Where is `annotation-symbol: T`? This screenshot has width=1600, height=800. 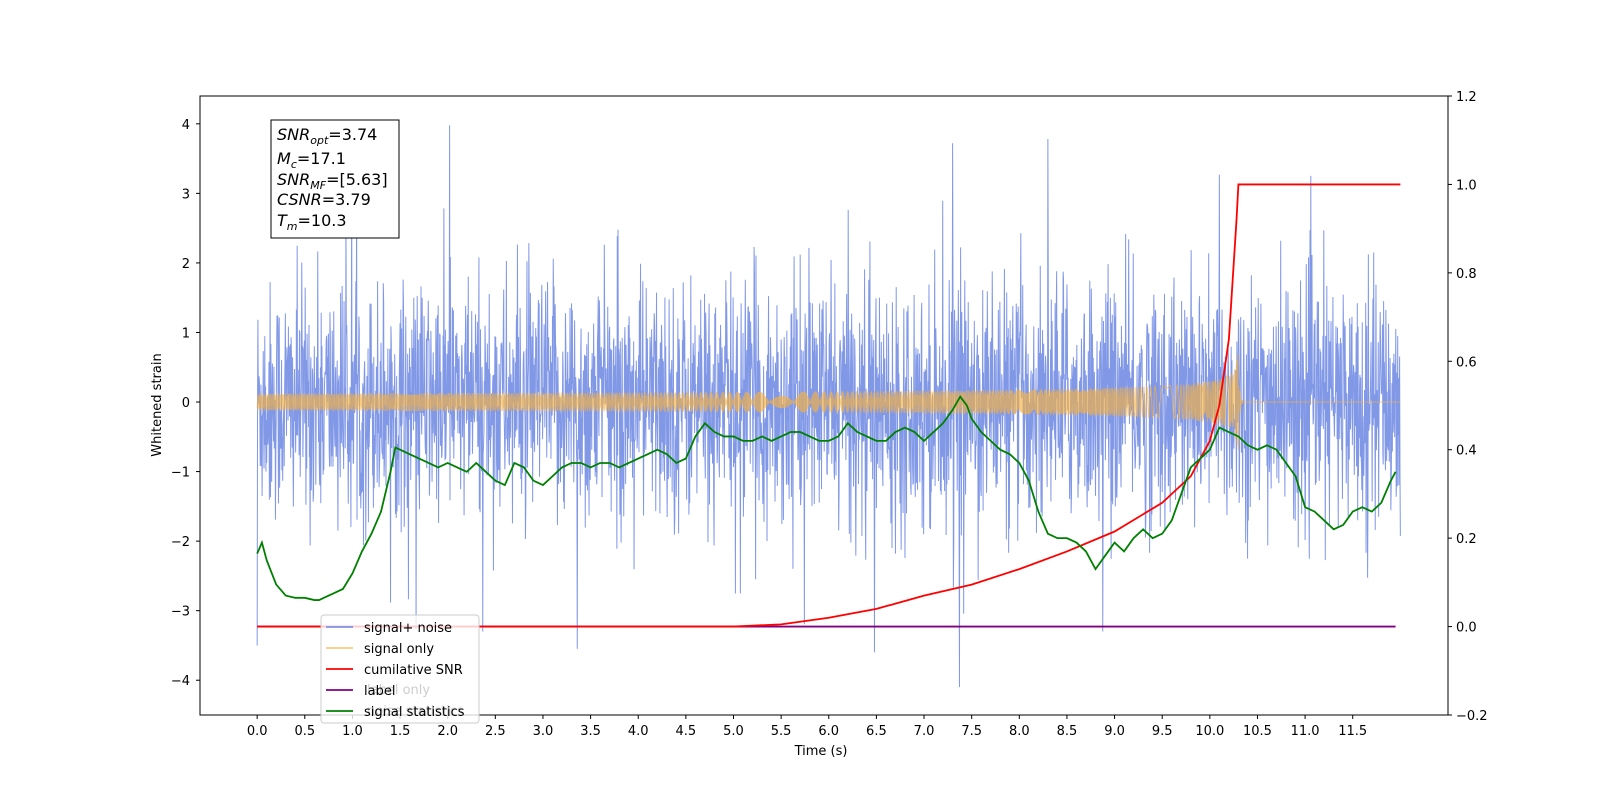
annotation-symbol: T is located at coordinates (282, 220).